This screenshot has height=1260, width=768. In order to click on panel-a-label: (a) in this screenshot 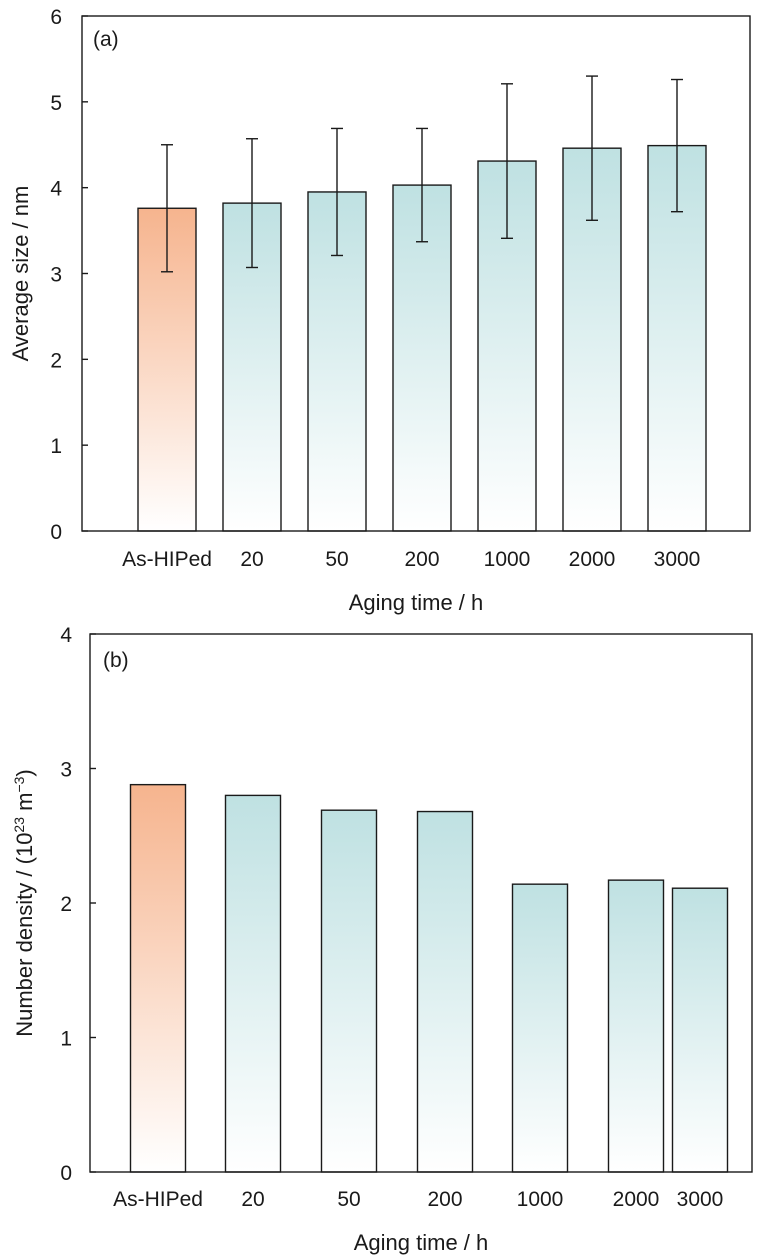, I will do `click(106, 39)`.